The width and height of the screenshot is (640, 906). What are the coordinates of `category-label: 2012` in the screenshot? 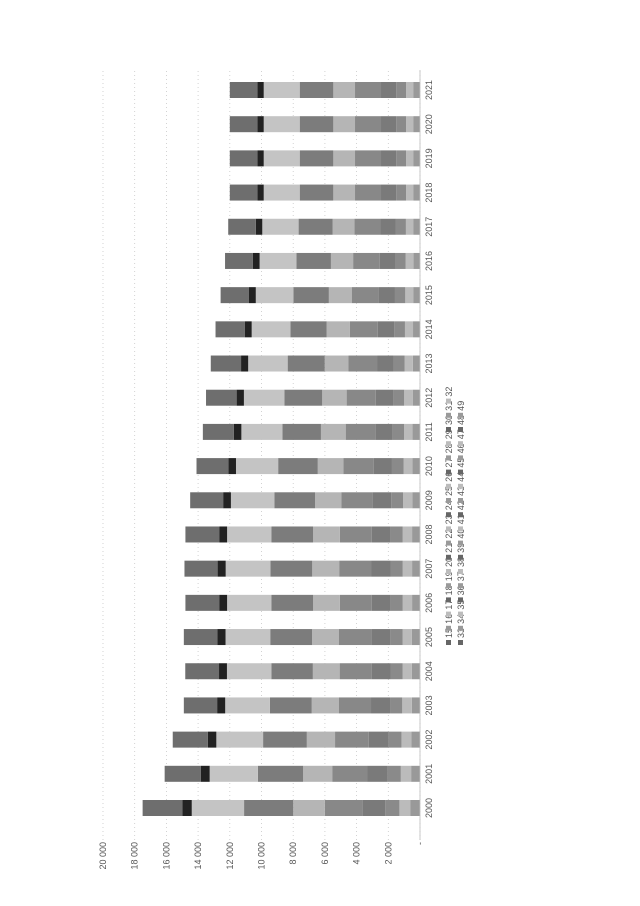 It's located at (429, 398).